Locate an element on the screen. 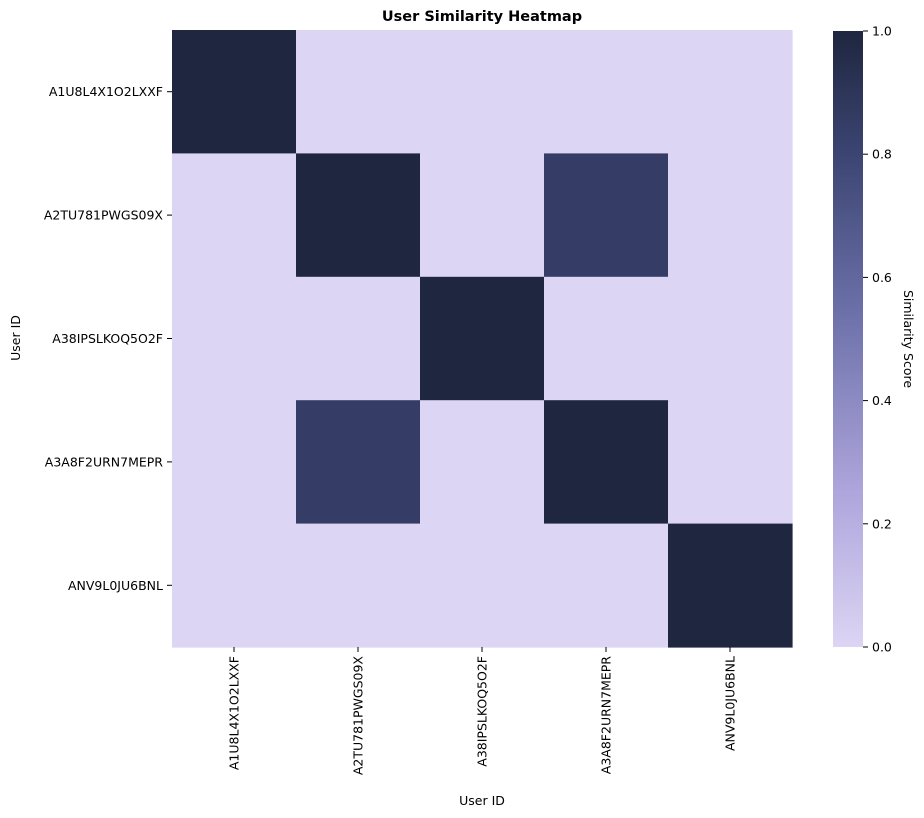 The height and width of the screenshot is (818, 924). colorbar-tick-label: 0.4 is located at coordinates (882, 400).